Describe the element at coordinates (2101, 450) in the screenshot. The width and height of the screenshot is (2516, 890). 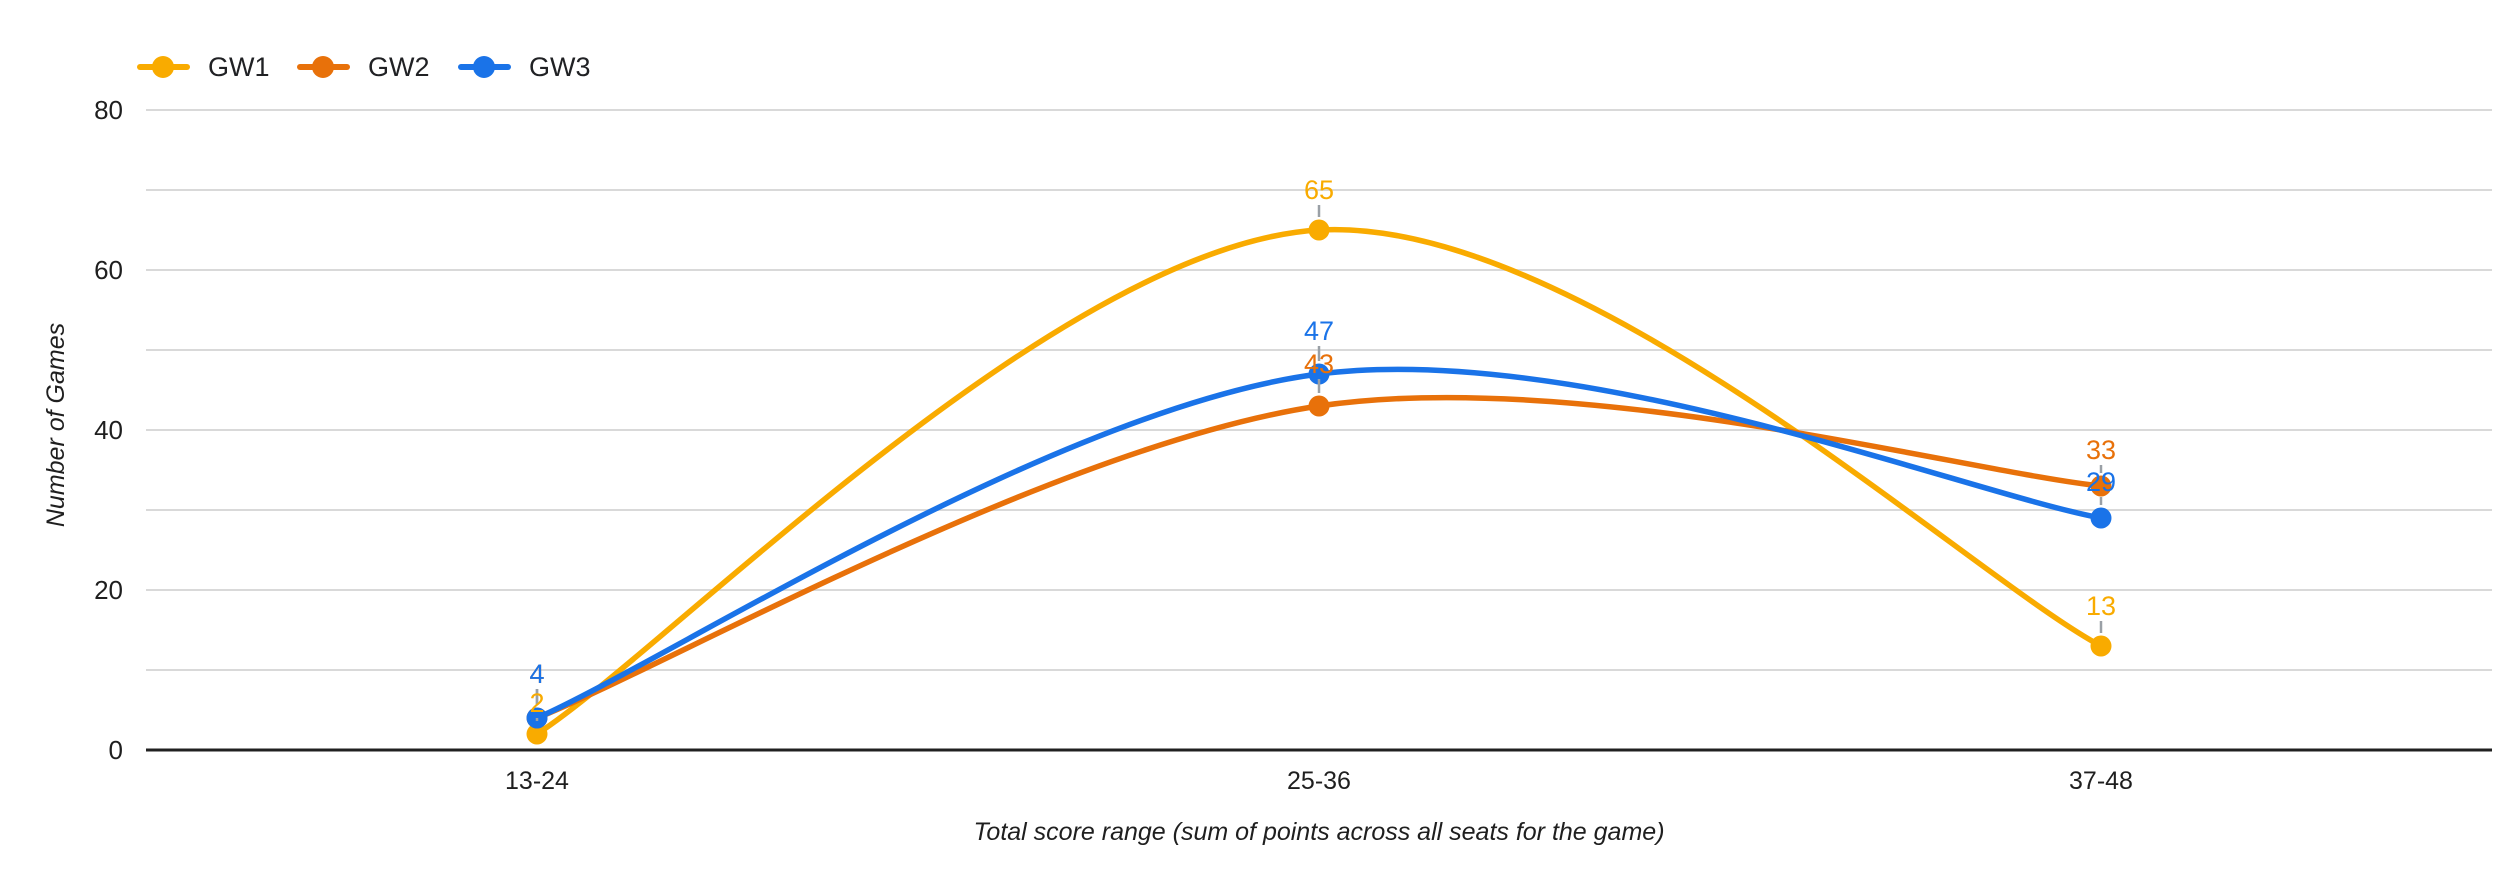
I see `data-label-gw2: 33` at that location.